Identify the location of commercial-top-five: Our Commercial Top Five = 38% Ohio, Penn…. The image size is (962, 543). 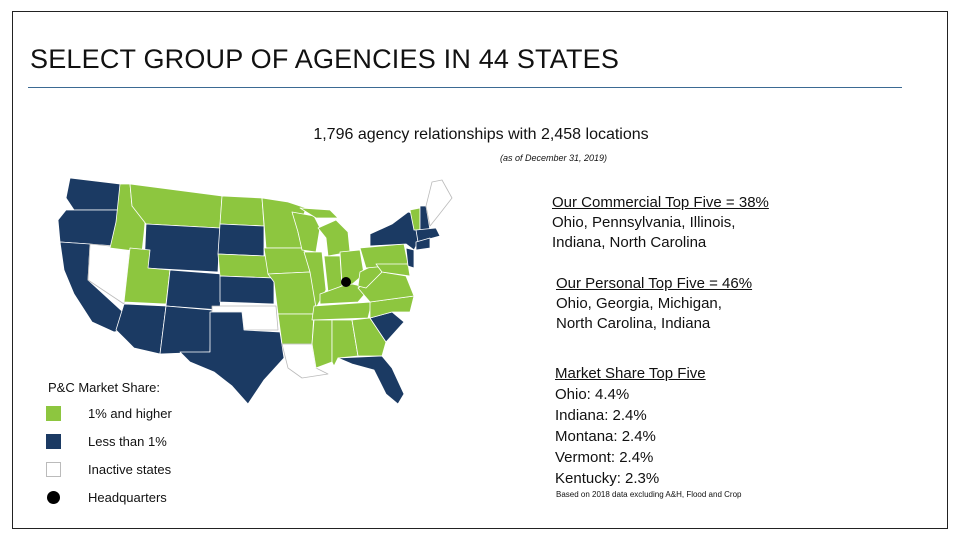
(660, 223).